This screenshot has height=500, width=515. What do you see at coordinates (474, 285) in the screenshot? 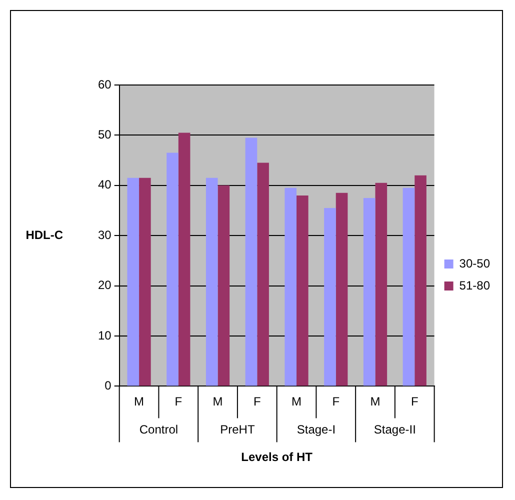
I see `legend-label: 51-80` at bounding box center [474, 285].